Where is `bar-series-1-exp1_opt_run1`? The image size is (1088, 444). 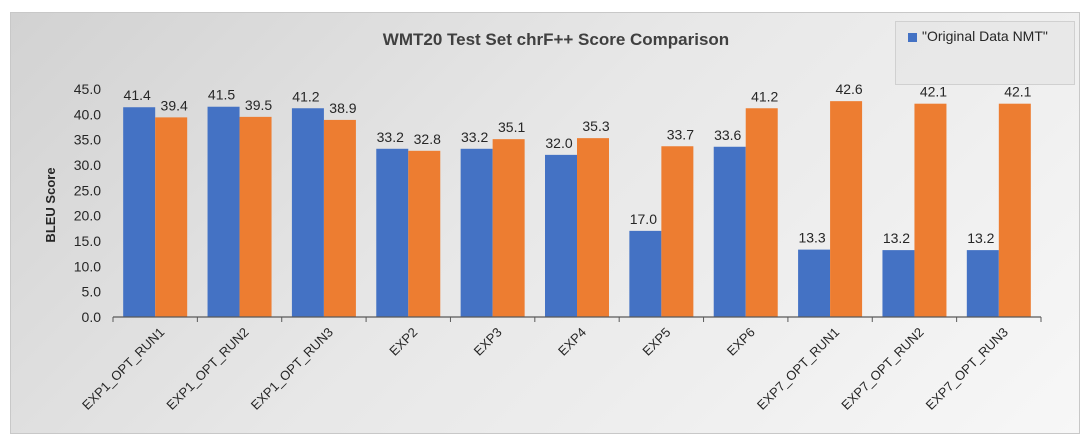
bar-series-1-exp1_opt_run1 is located at coordinates (171, 217).